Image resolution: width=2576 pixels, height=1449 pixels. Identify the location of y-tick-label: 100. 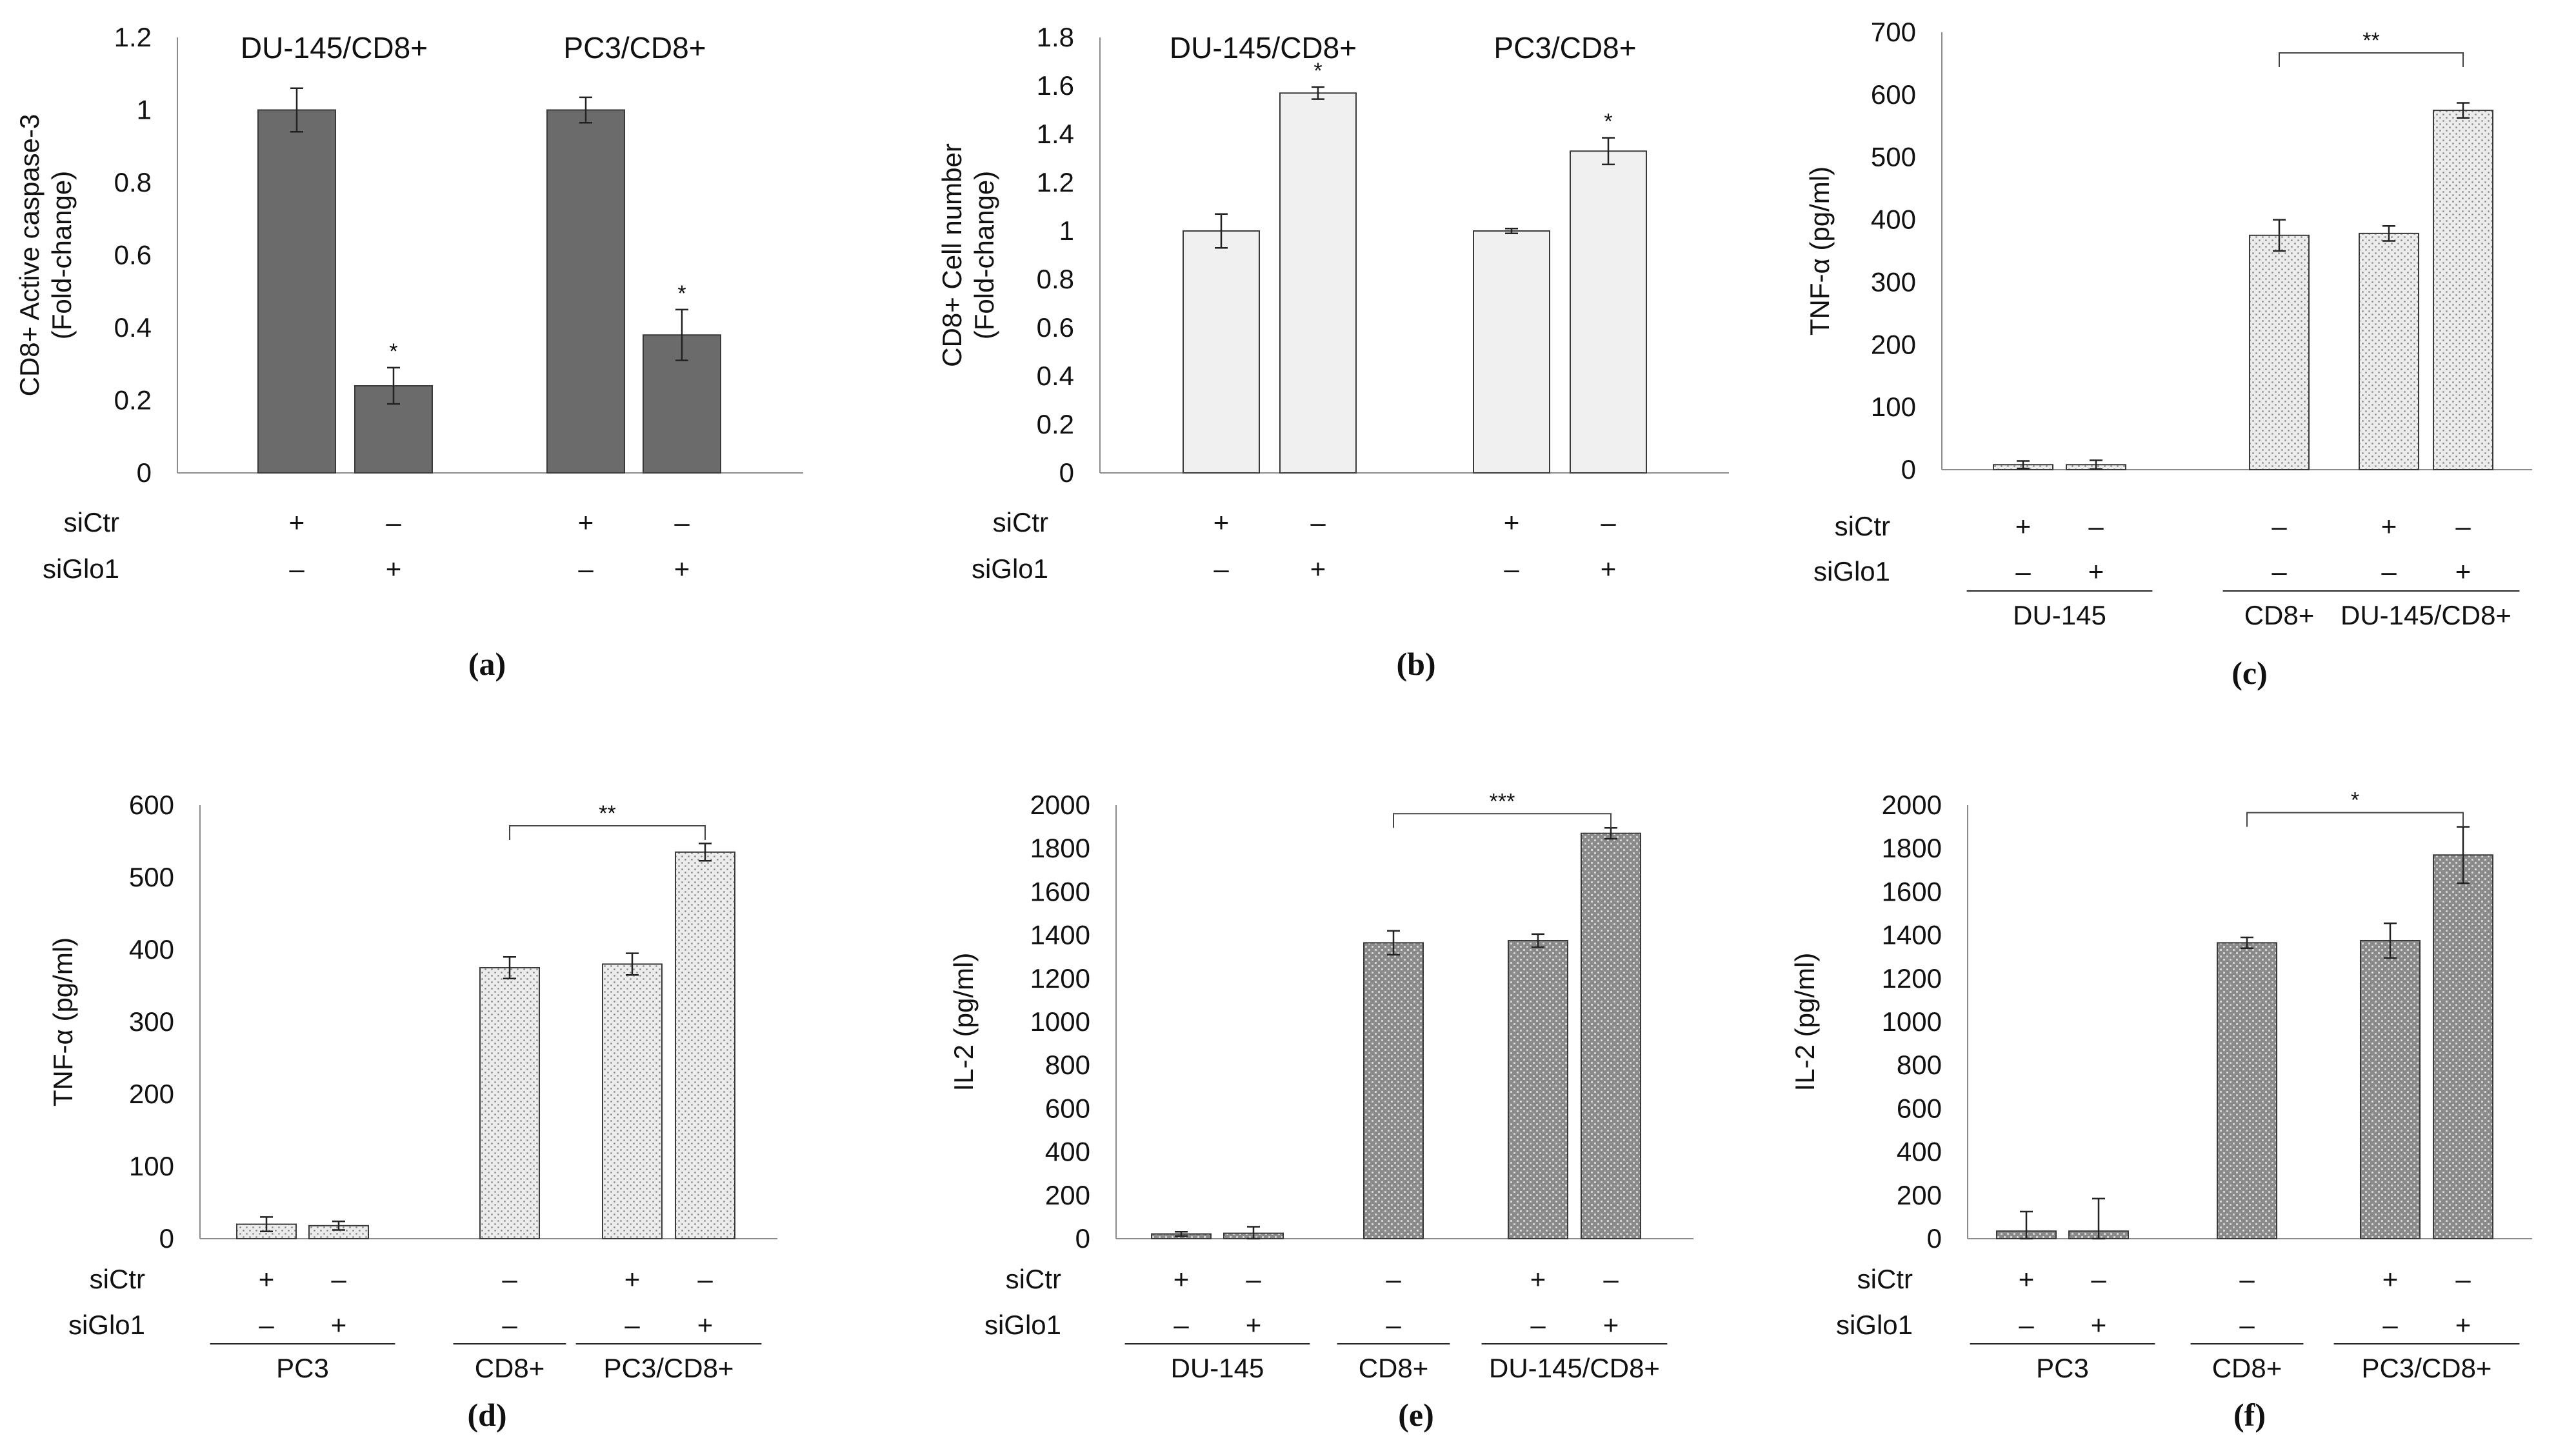
(1893, 407).